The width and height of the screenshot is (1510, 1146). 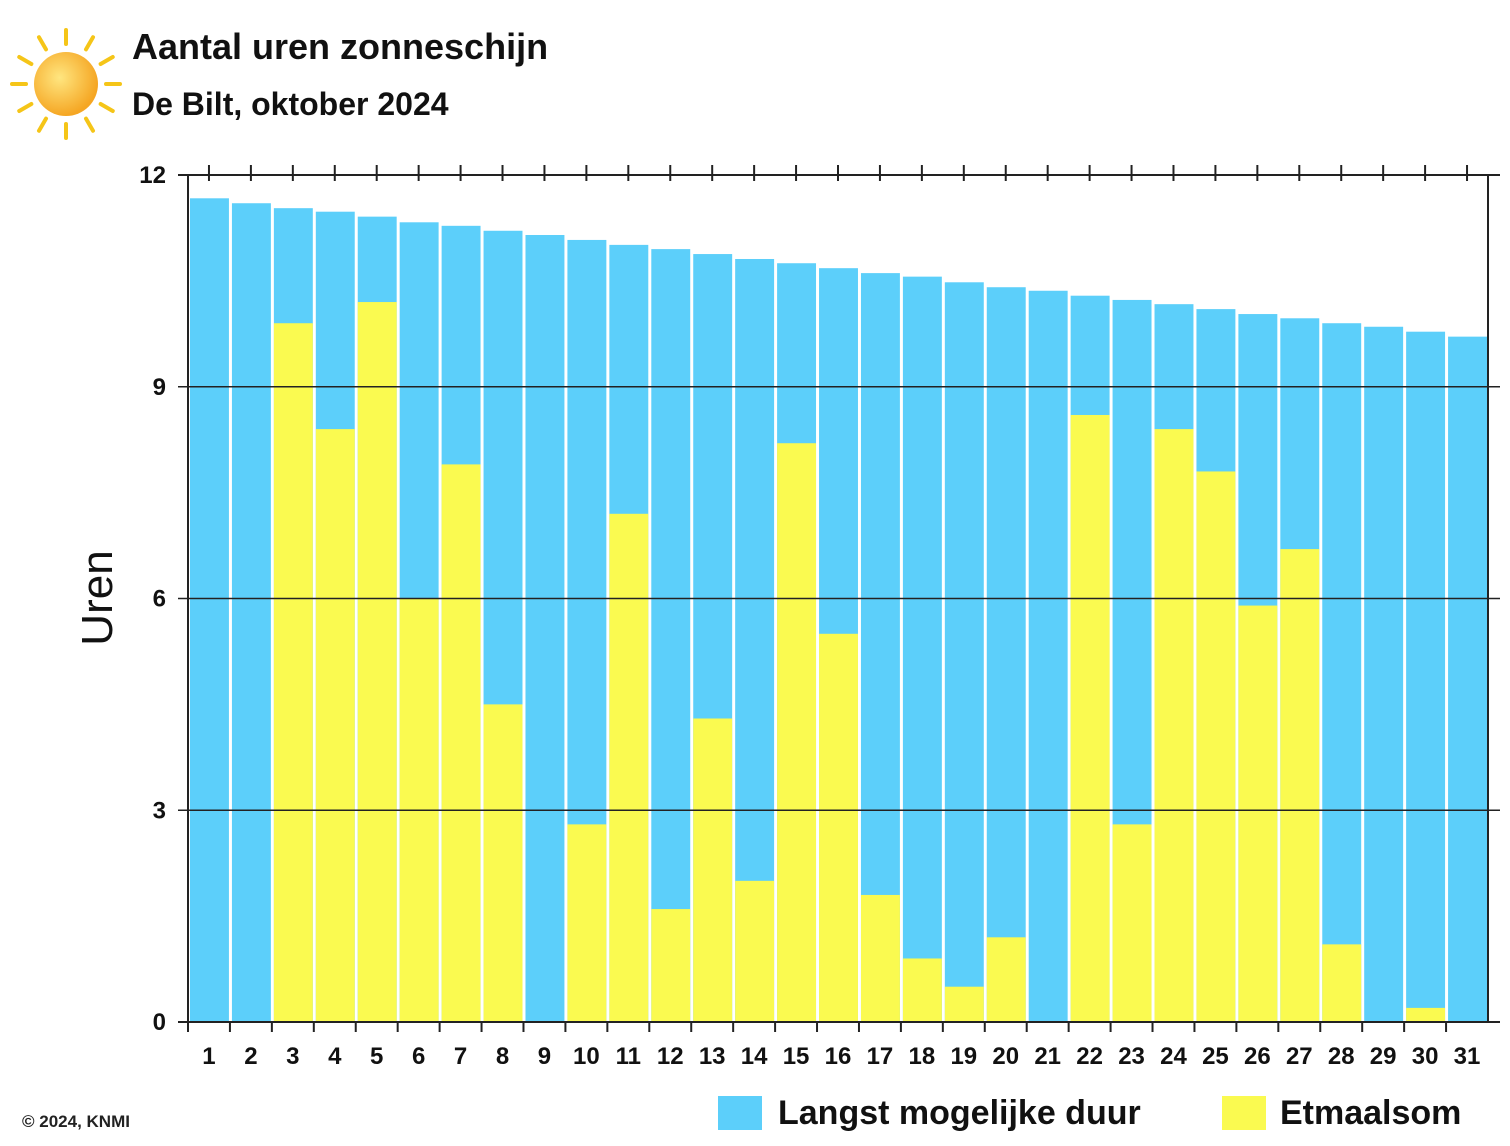 What do you see at coordinates (290, 104) in the screenshot?
I see `chart-subtitle: De Bilt, oktober 2024` at bounding box center [290, 104].